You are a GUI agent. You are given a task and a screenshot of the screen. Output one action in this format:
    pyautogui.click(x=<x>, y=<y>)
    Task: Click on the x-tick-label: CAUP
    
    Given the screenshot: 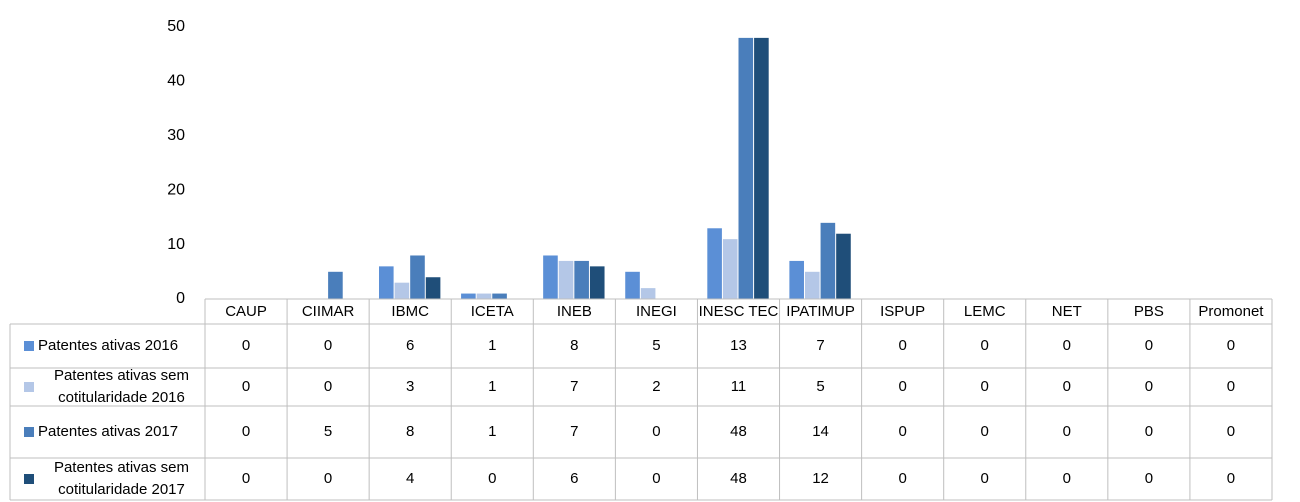 What is the action you would take?
    pyautogui.click(x=246, y=311)
    